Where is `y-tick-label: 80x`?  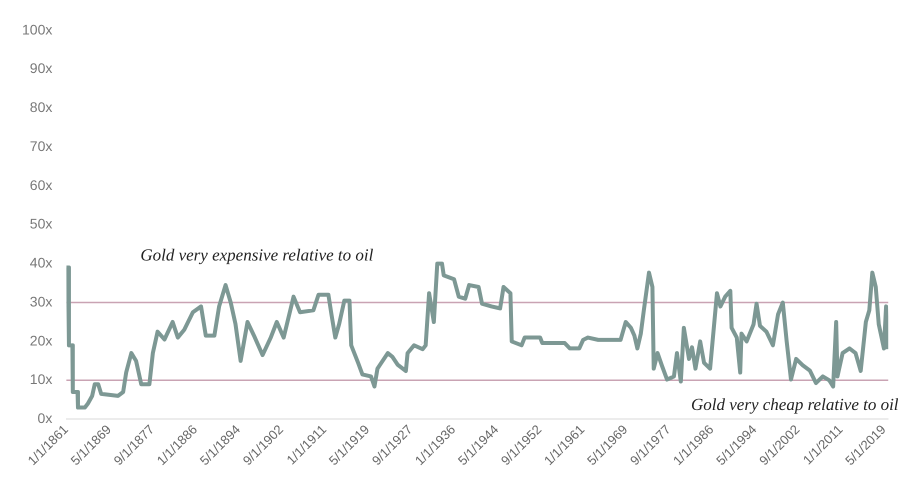 y-tick-label: 80x is located at coordinates (41, 107).